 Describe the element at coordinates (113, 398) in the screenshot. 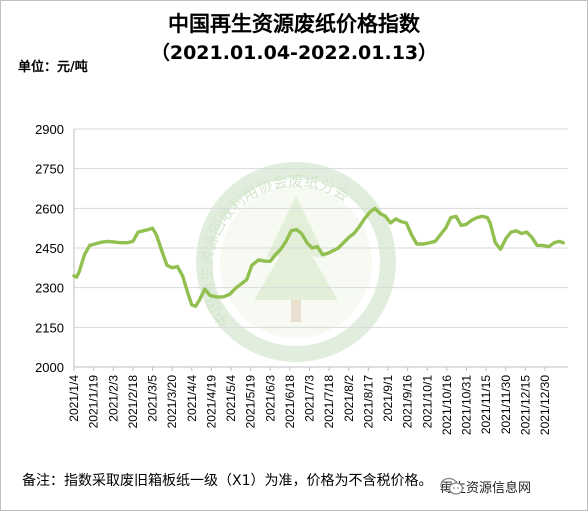

I see `x-tick-label: 2021/2/3` at that location.